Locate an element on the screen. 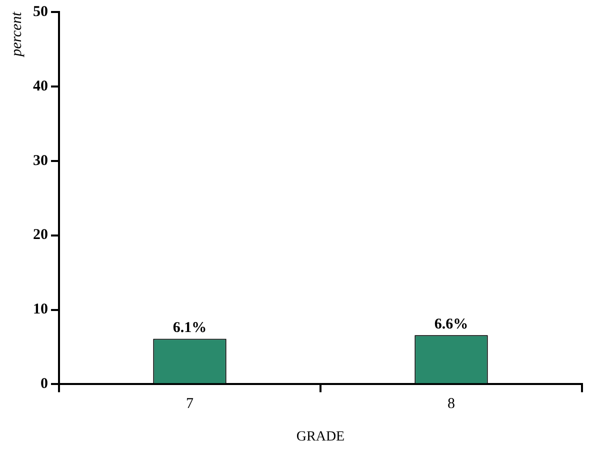  x-axis-title: GRADE is located at coordinates (320, 436).